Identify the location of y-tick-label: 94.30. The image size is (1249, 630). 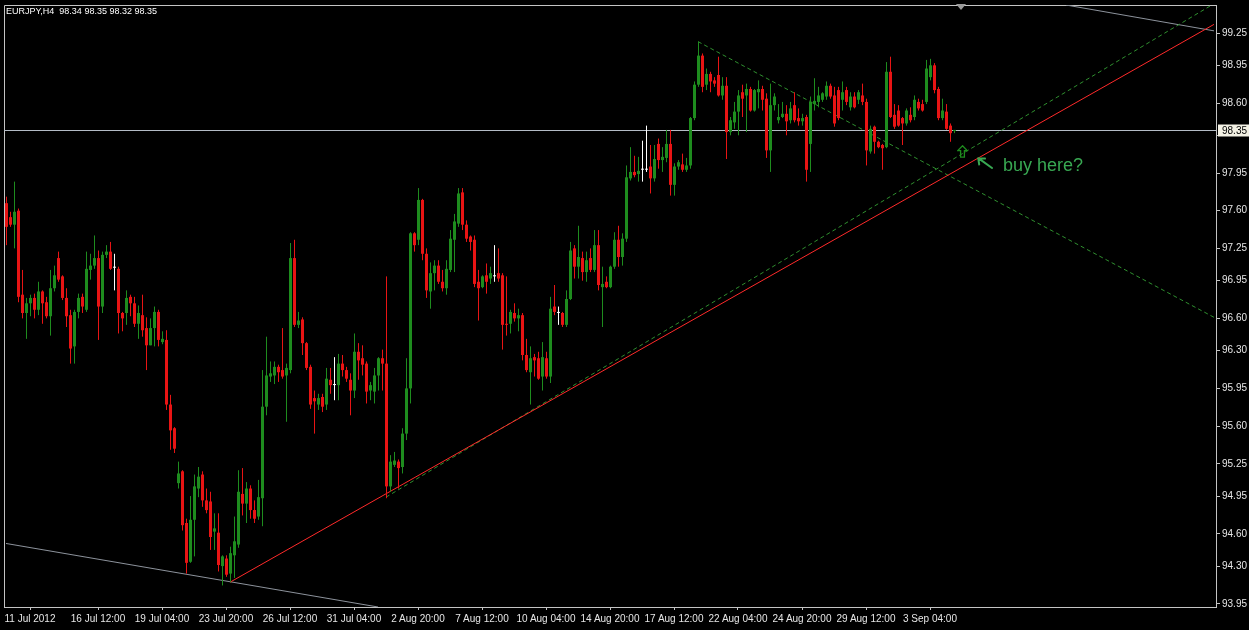
(1235, 565).